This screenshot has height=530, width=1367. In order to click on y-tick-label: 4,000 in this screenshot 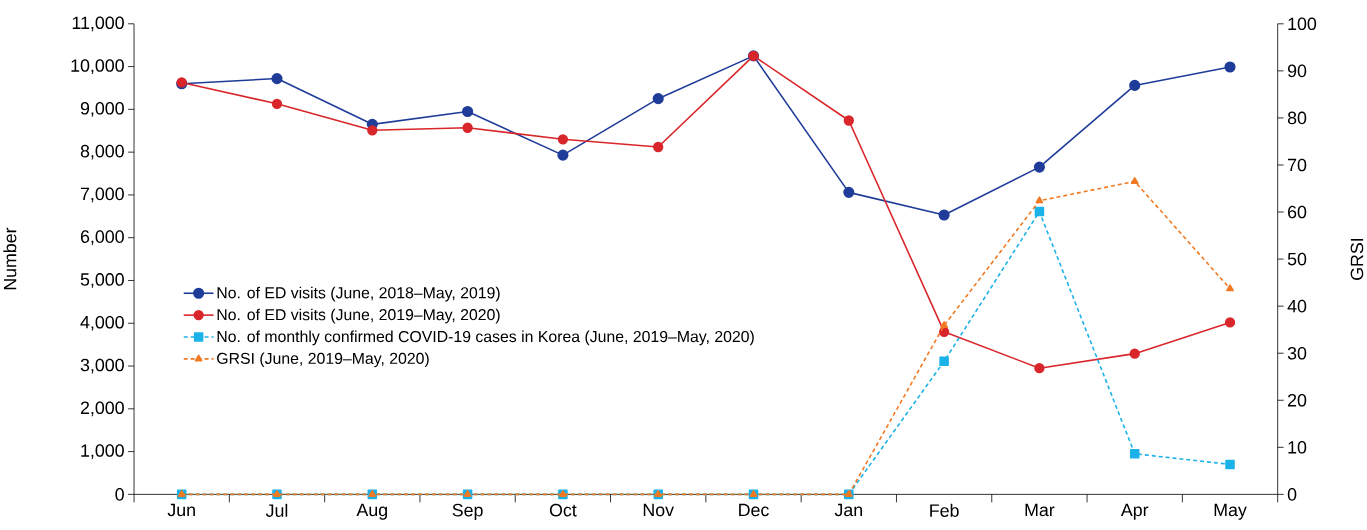, I will do `click(102, 323)`.